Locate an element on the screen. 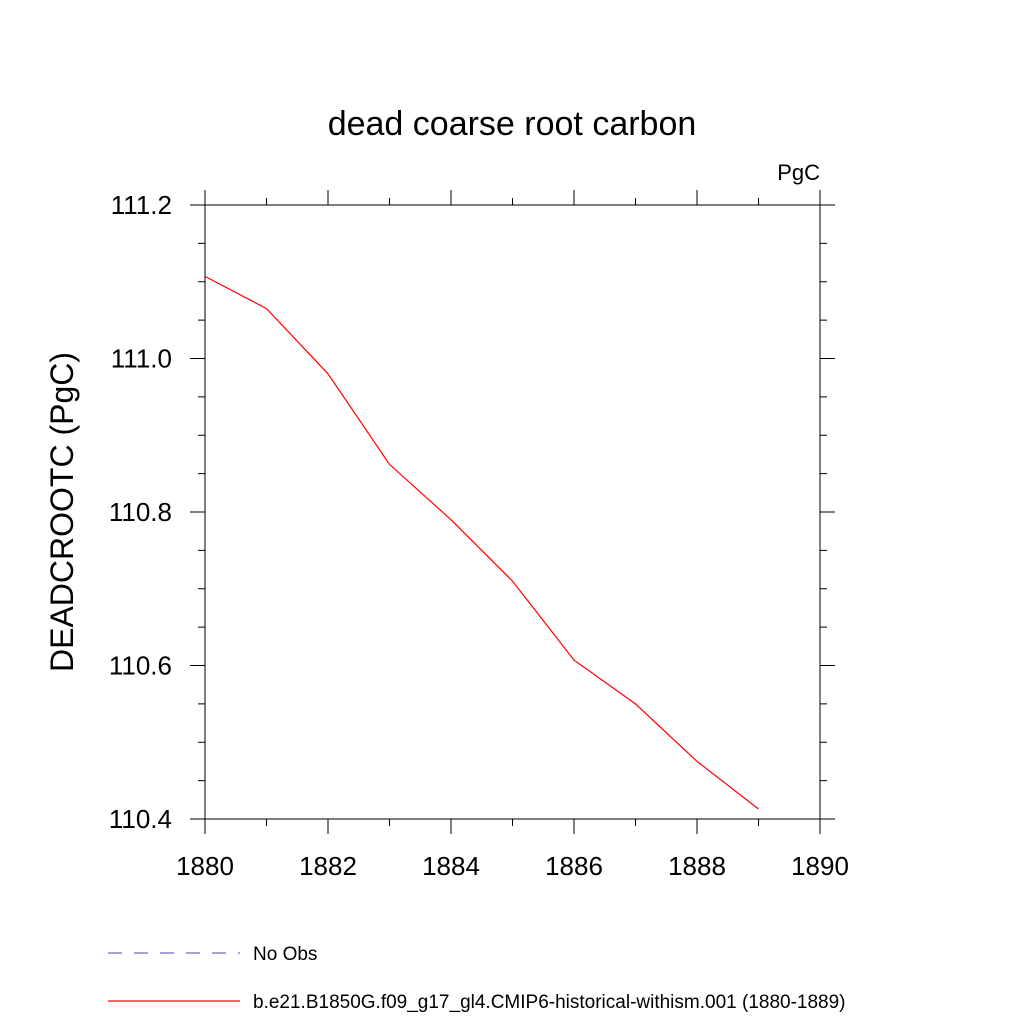 The width and height of the screenshot is (1024, 1024). x-tick-label: 1882 is located at coordinates (328, 866).